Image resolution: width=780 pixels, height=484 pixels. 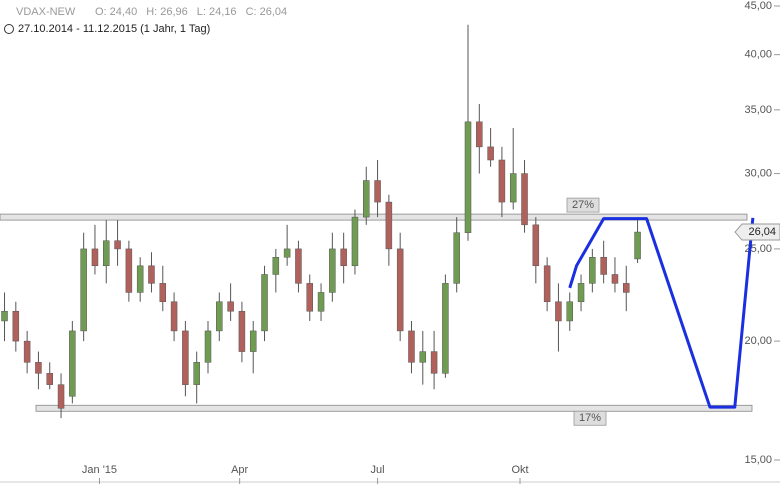 I want to click on x-tick-label: Jan '15, so click(x=99, y=470).